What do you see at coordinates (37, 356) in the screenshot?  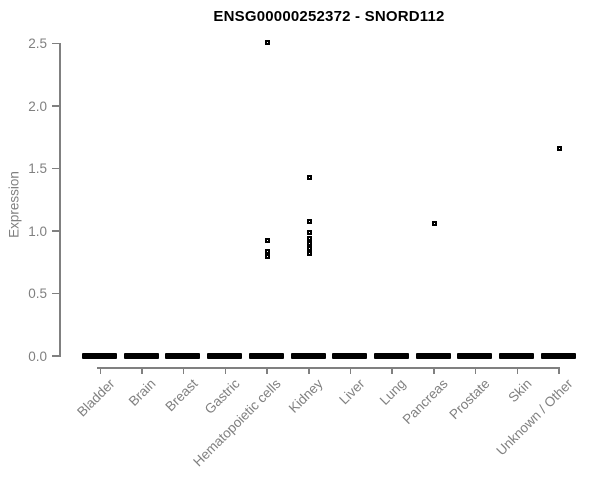 I see `y-tick-label: 0.0` at bounding box center [37, 356].